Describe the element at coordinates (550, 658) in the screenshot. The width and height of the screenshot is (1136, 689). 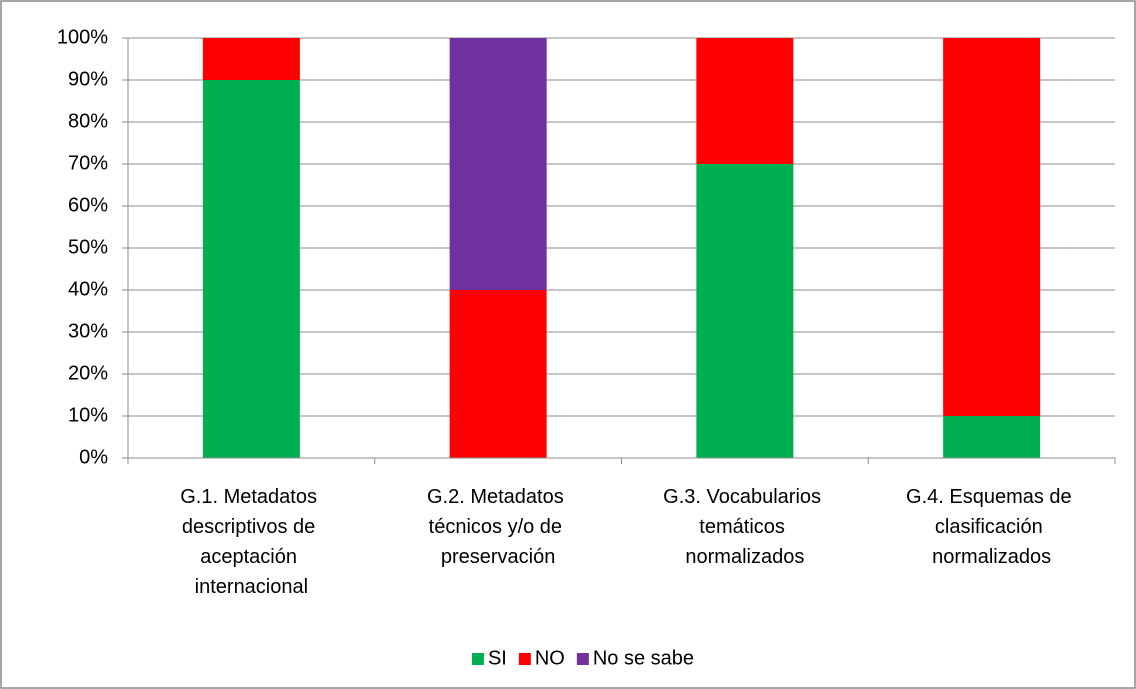
I see `legend-label: NO` at that location.